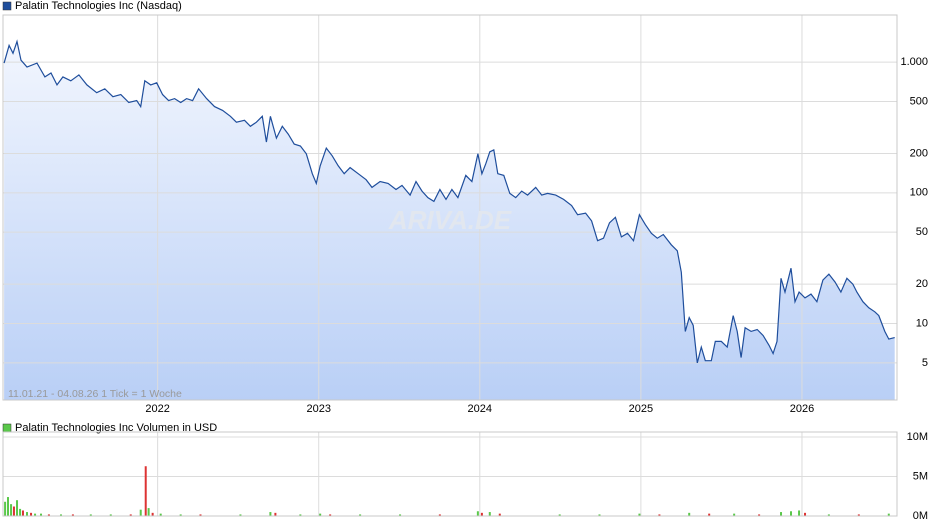 This screenshot has height=526, width=940. I want to click on range-note: 11.01.21 - 04.08.26 1 Tick = 1 Woche, so click(95, 394).